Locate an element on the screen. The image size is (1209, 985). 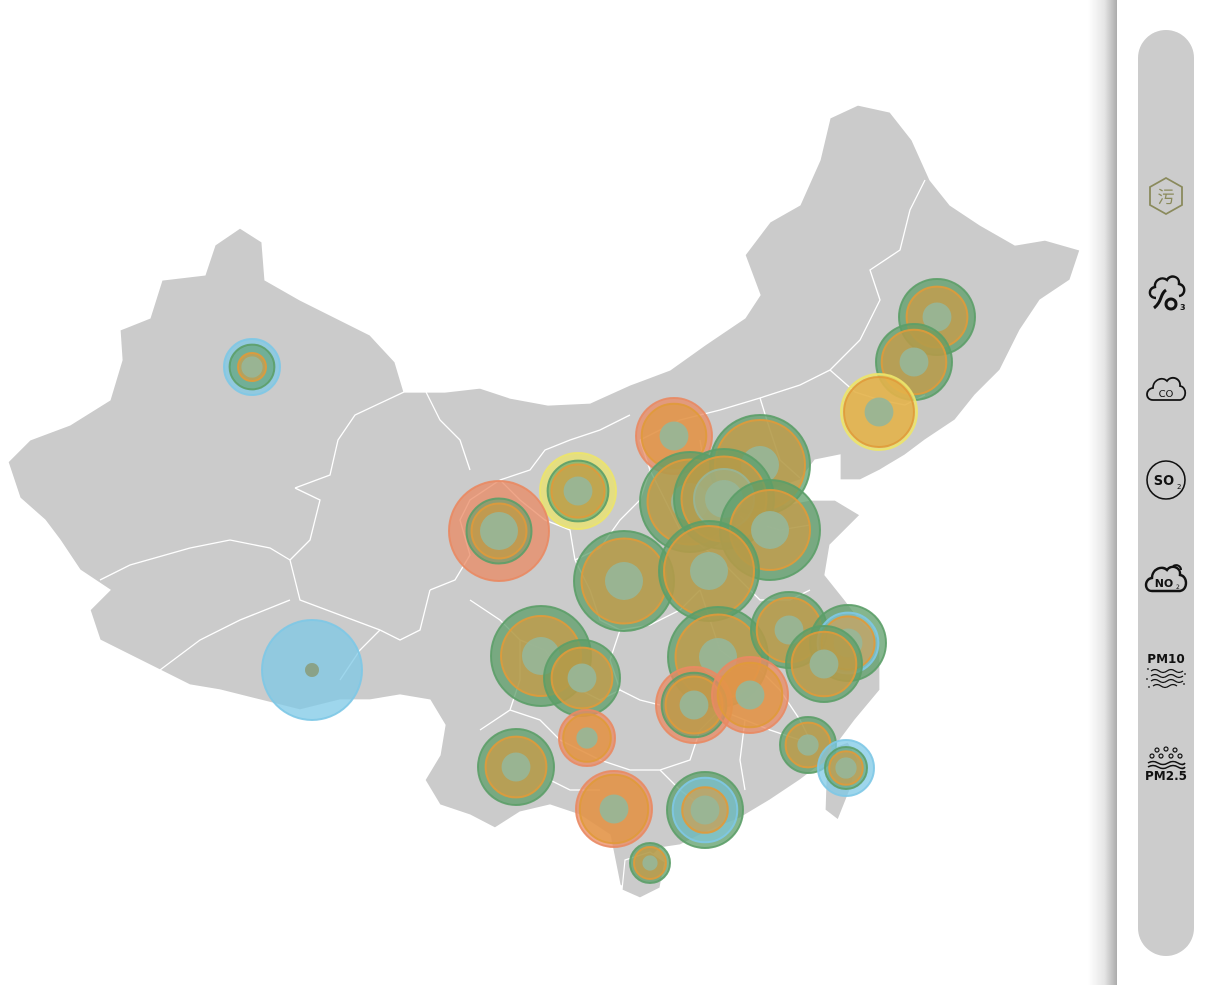
station-guangzhou is located at coordinates (705, 810).